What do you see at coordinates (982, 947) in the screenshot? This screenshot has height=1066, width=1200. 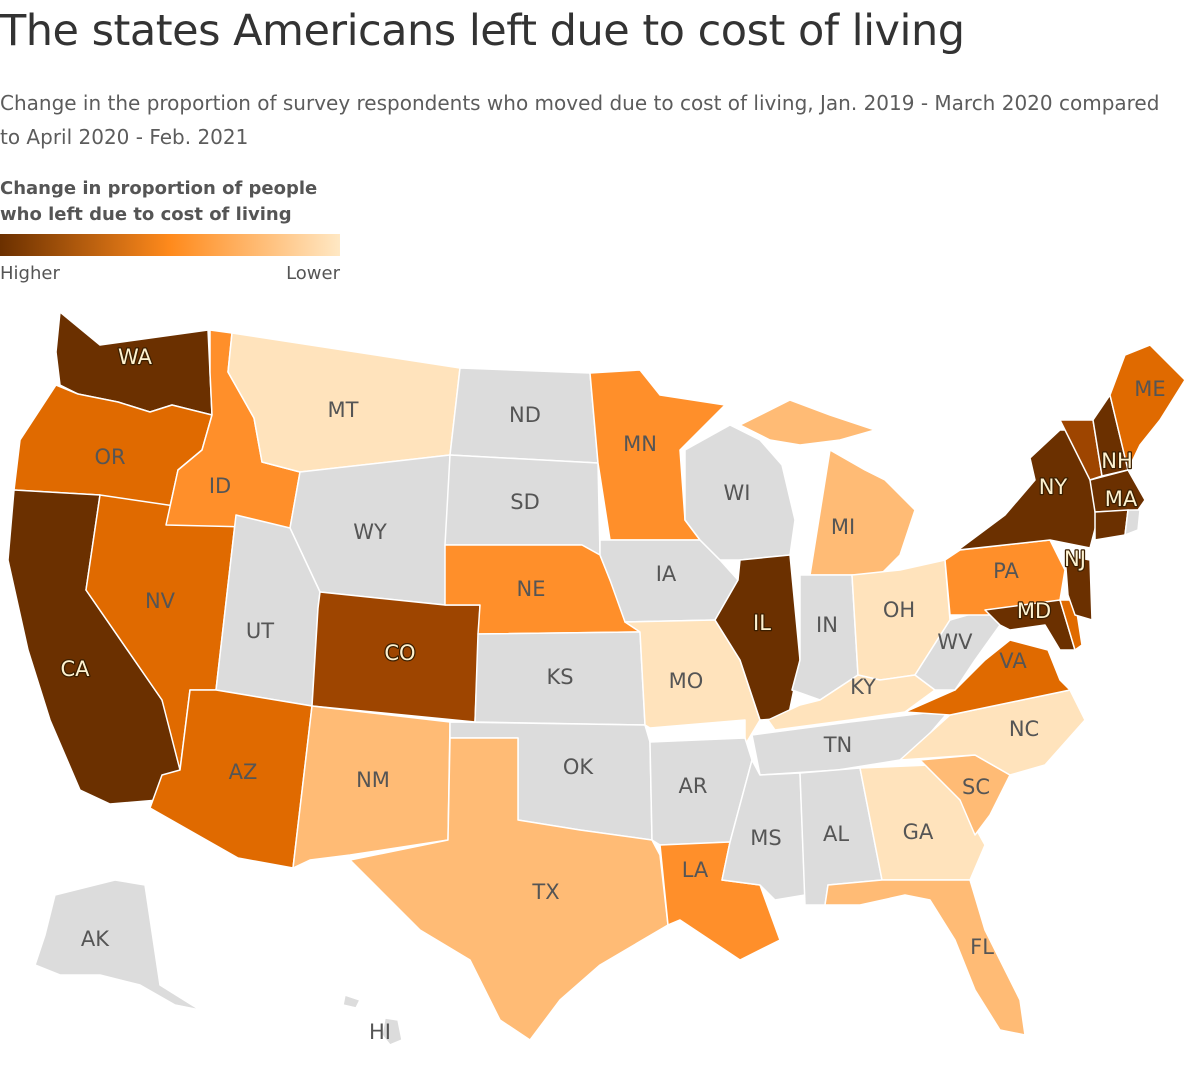 I see `state-label-fl: FL` at bounding box center [982, 947].